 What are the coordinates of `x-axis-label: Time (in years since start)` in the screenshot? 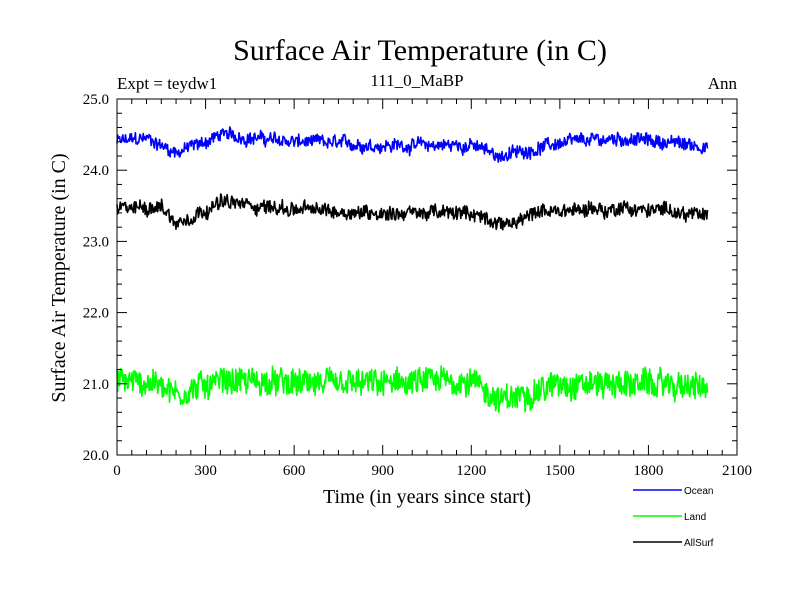 It's located at (427, 497).